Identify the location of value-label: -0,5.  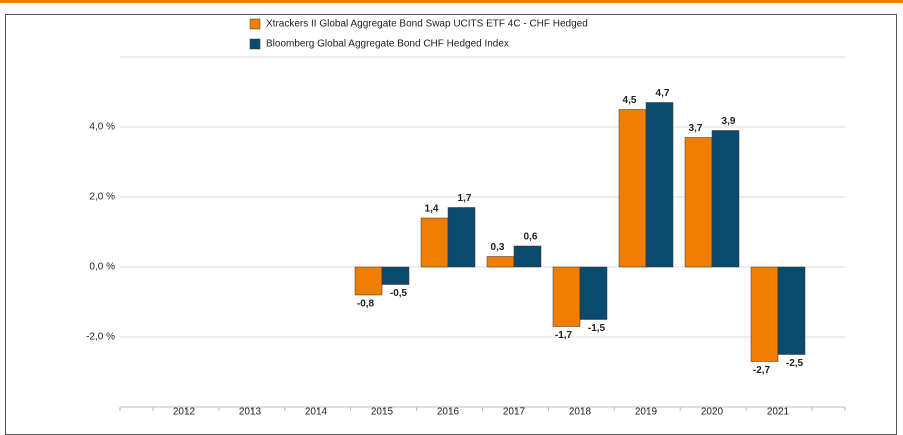
(399, 293).